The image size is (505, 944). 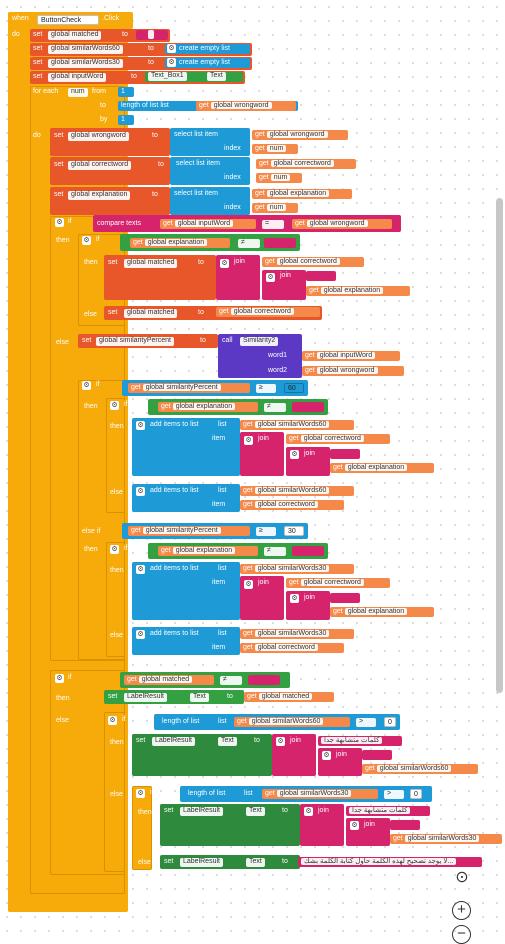 I want to click on var-dropdown-inputword: global inputWord, so click(x=77, y=77).